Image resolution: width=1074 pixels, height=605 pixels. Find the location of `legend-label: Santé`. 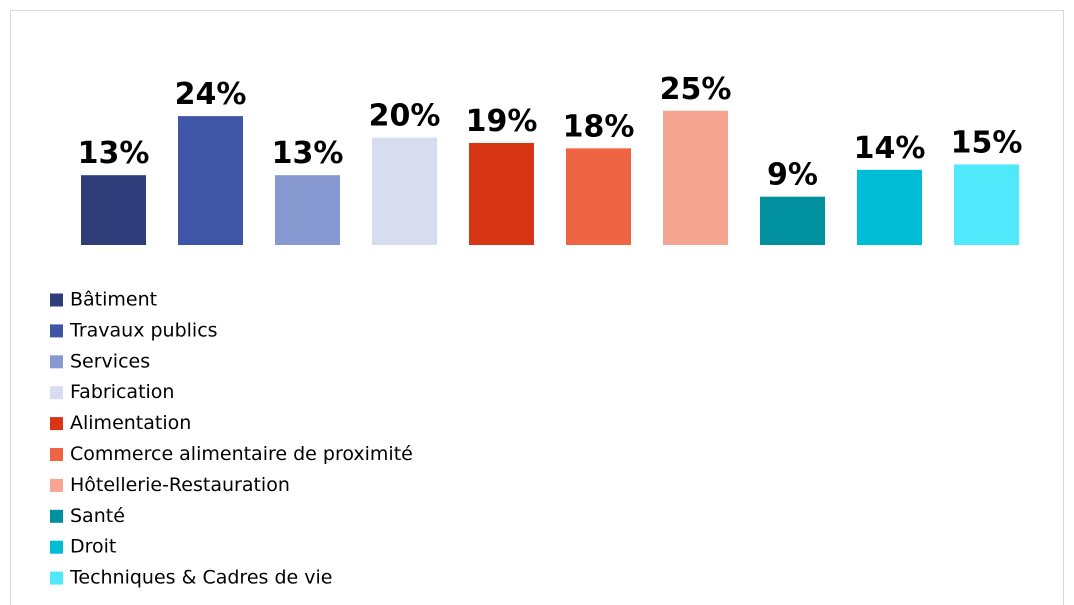

legend-label: Santé is located at coordinates (97, 516).